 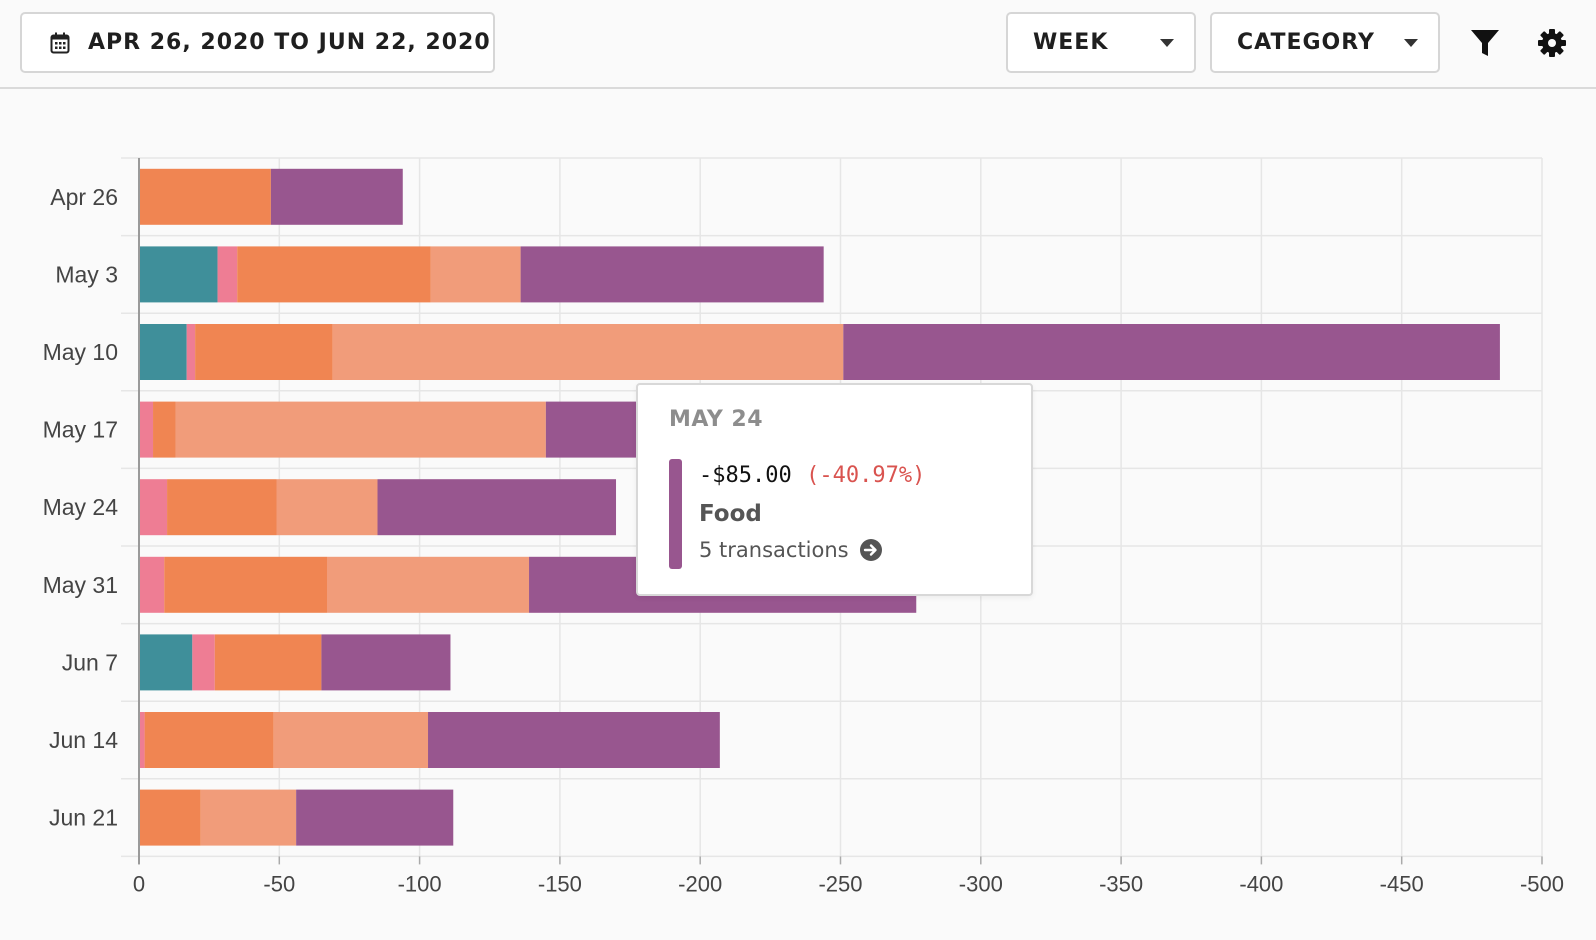 I want to click on y-category-label: May 10, so click(x=80, y=352).